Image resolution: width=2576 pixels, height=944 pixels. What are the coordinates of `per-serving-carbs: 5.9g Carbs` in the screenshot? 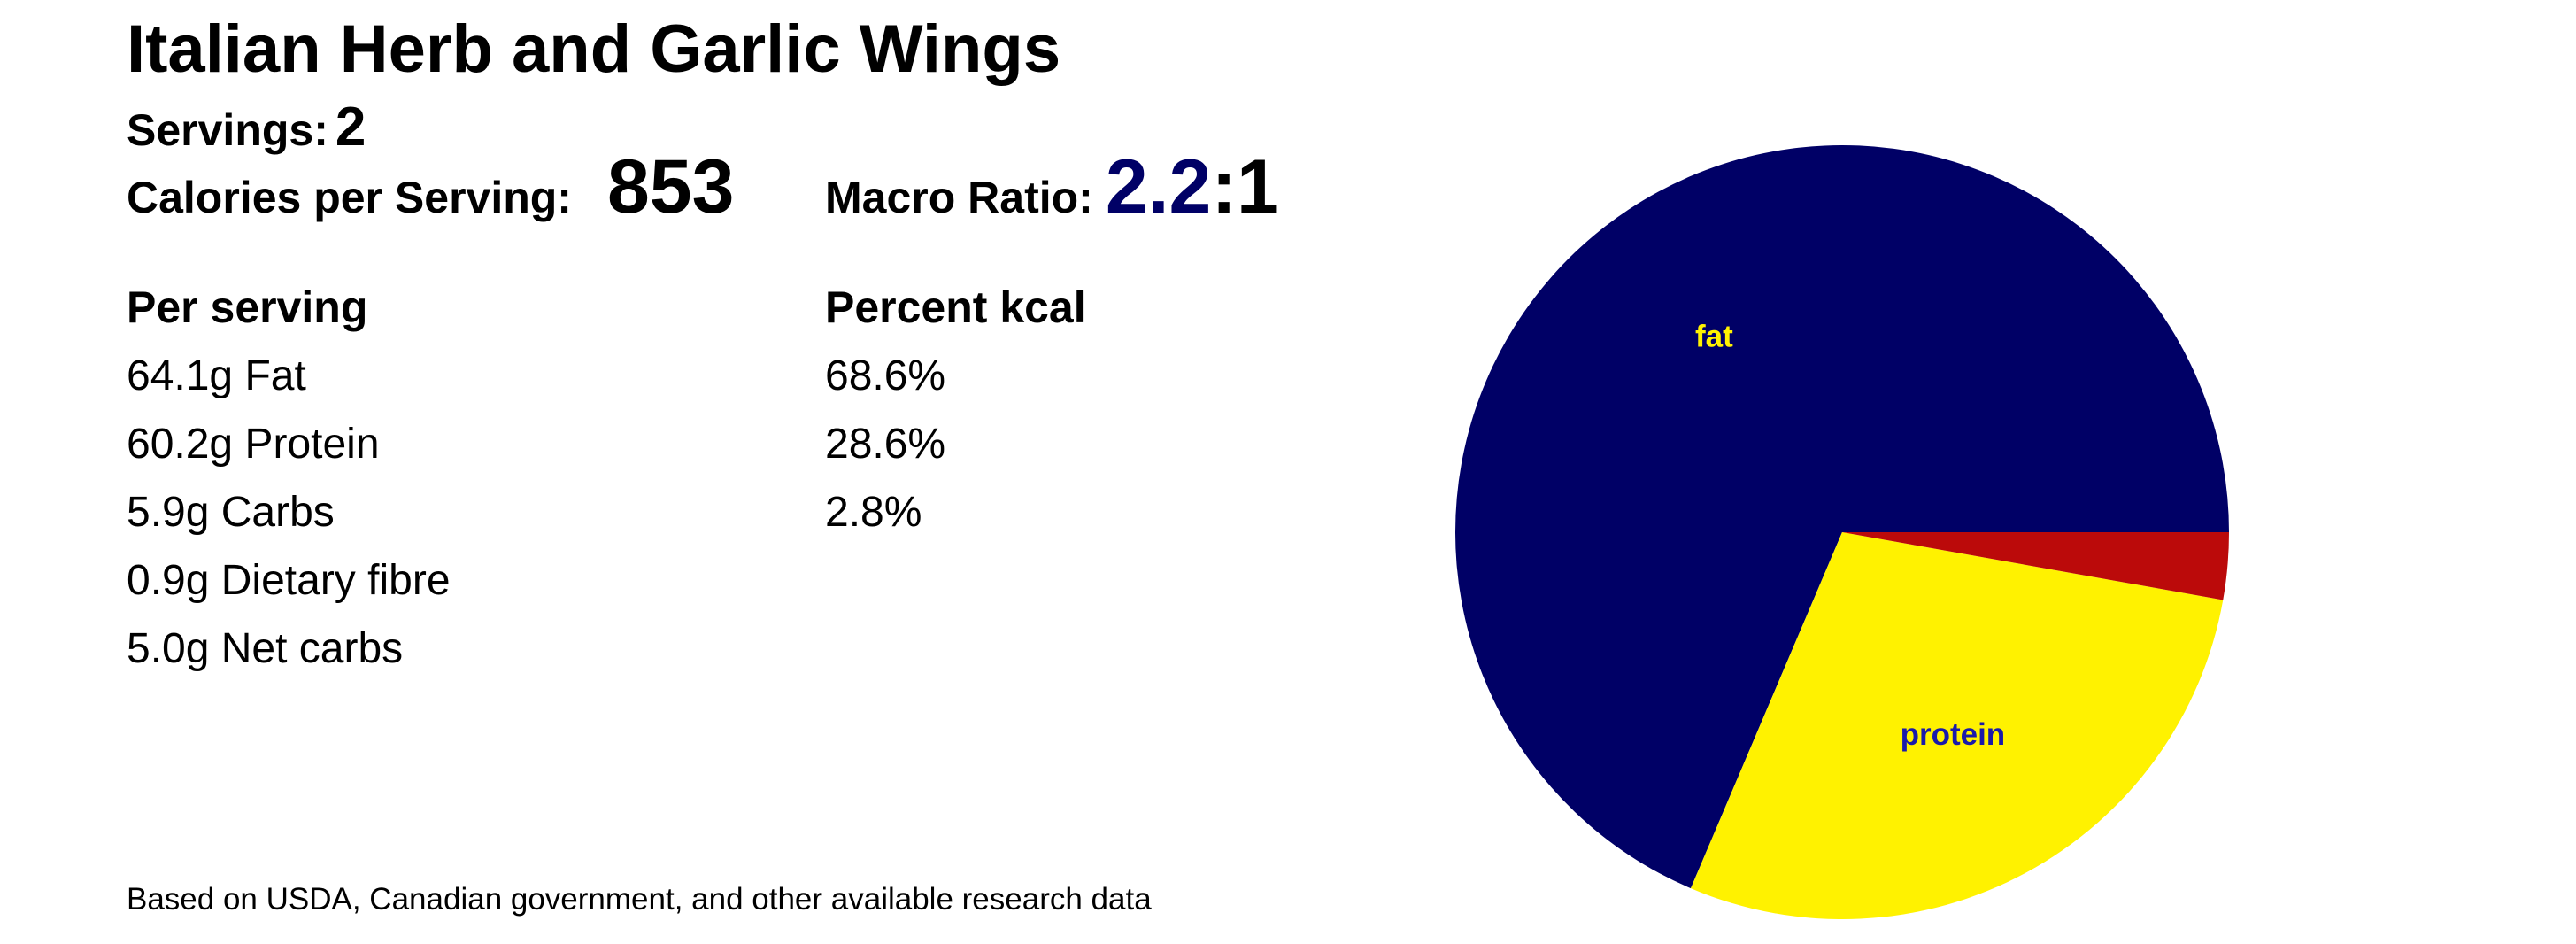 It's located at (231, 512).